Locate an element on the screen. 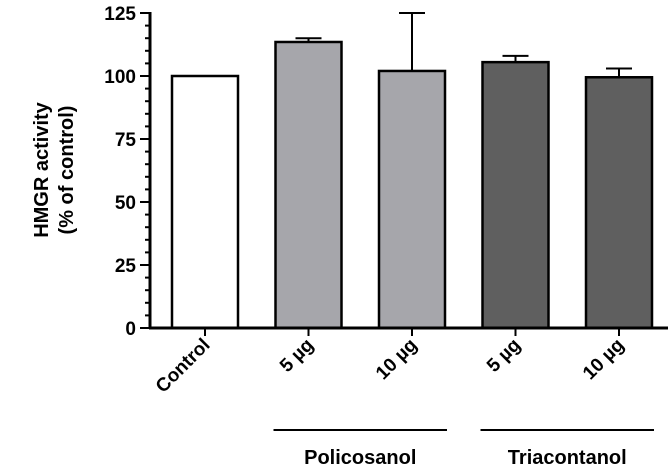 Image resolution: width=668 pixels, height=472 pixels. y-axis-title-line-2: (% of control) is located at coordinates (67, 170).